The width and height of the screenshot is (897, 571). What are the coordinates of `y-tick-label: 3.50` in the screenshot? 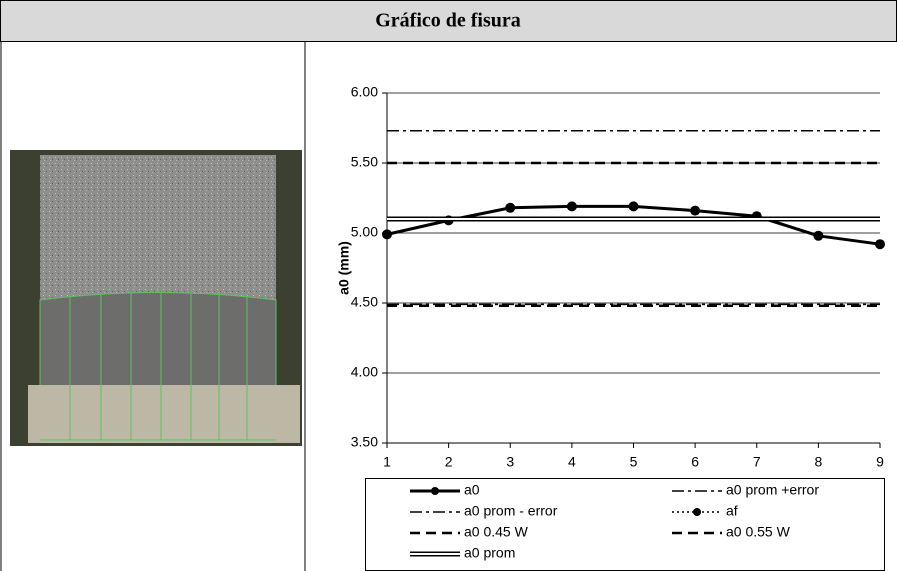 It's located at (364, 442).